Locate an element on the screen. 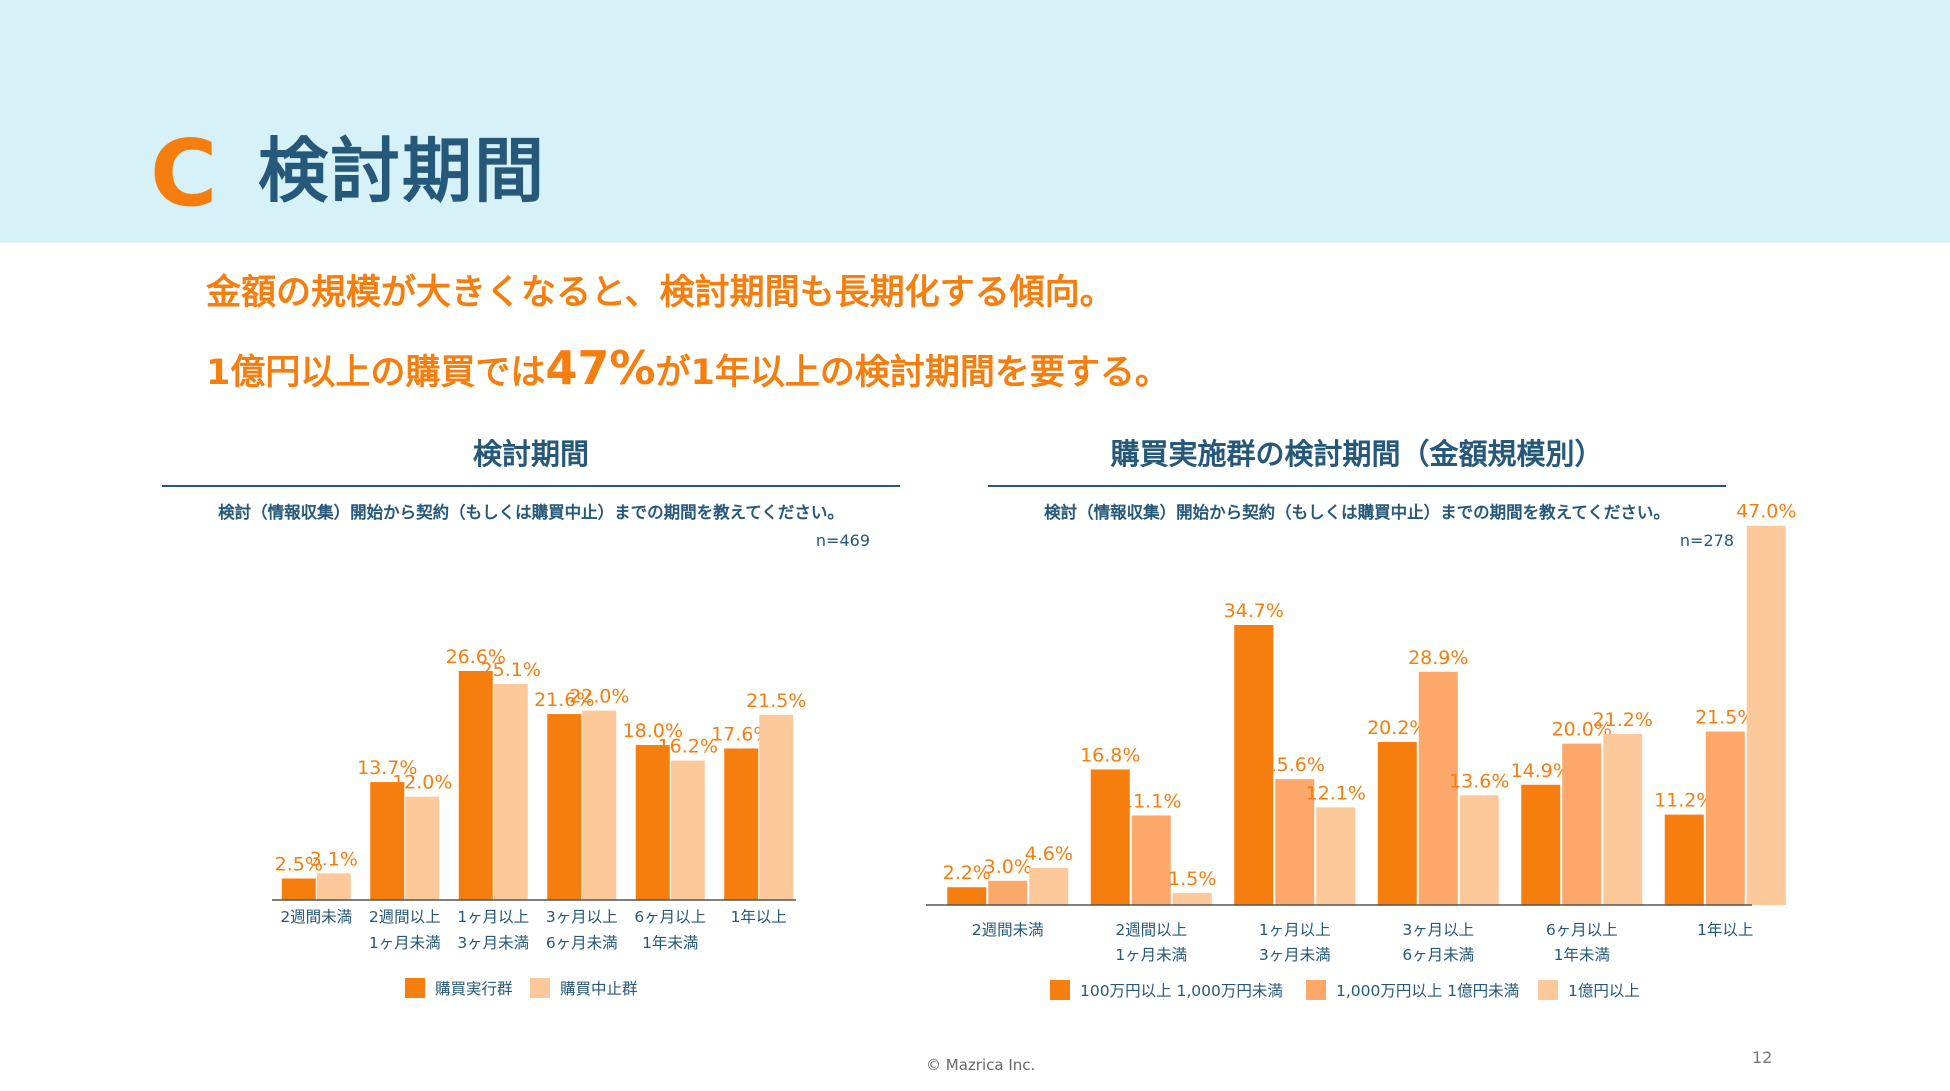 This screenshot has height=1091, width=1950. chart1-data-label-0-0: 2.5% is located at coordinates (299, 864).